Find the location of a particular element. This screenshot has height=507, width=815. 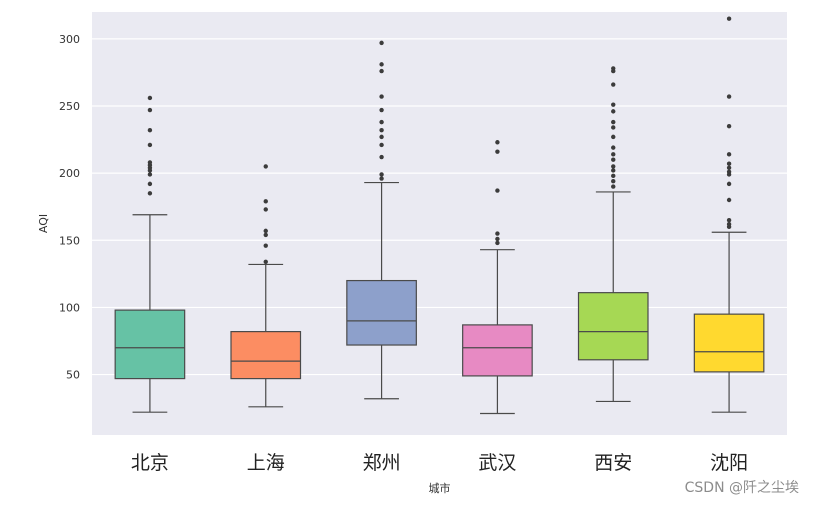

x-tick-label: 沈阳 is located at coordinates (729, 463).